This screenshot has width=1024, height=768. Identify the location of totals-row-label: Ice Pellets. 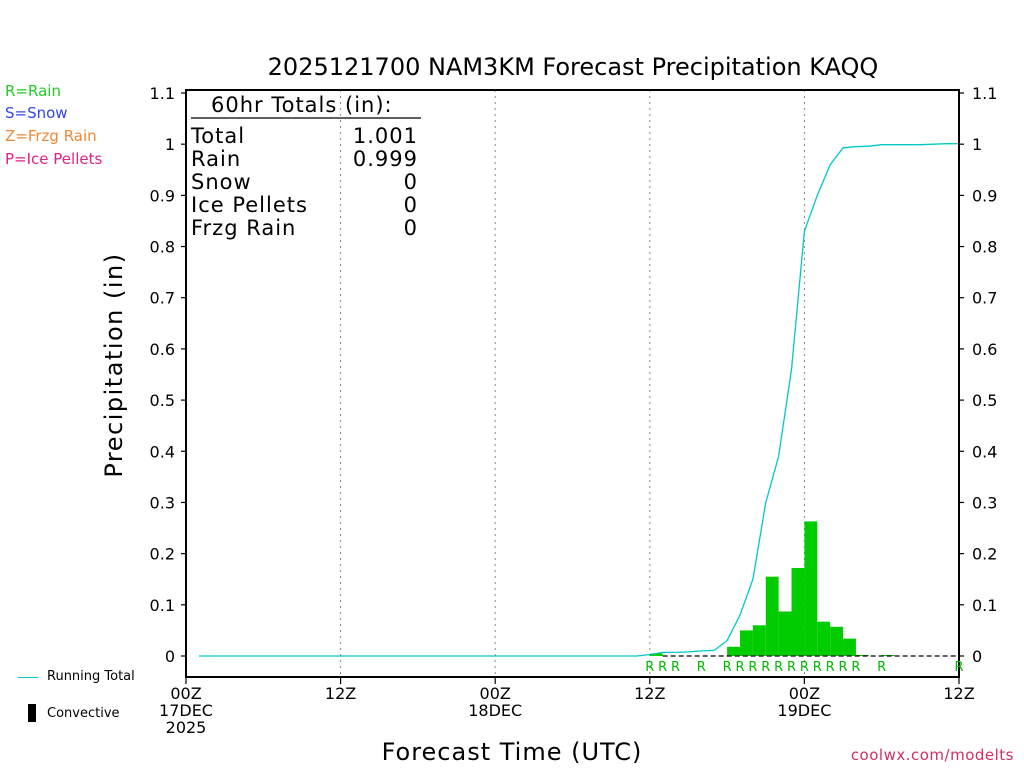
(249, 205).